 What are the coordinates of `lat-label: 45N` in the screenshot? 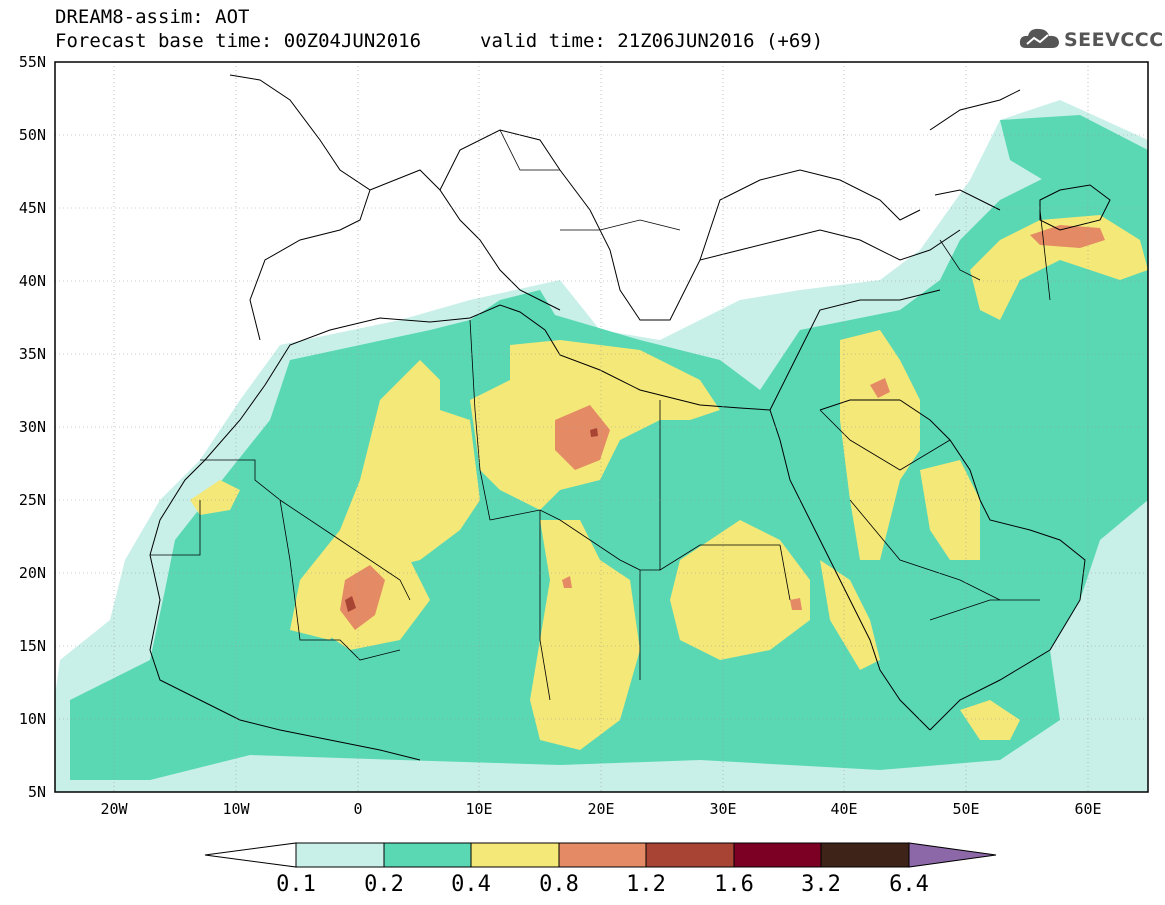 It's located at (32, 208).